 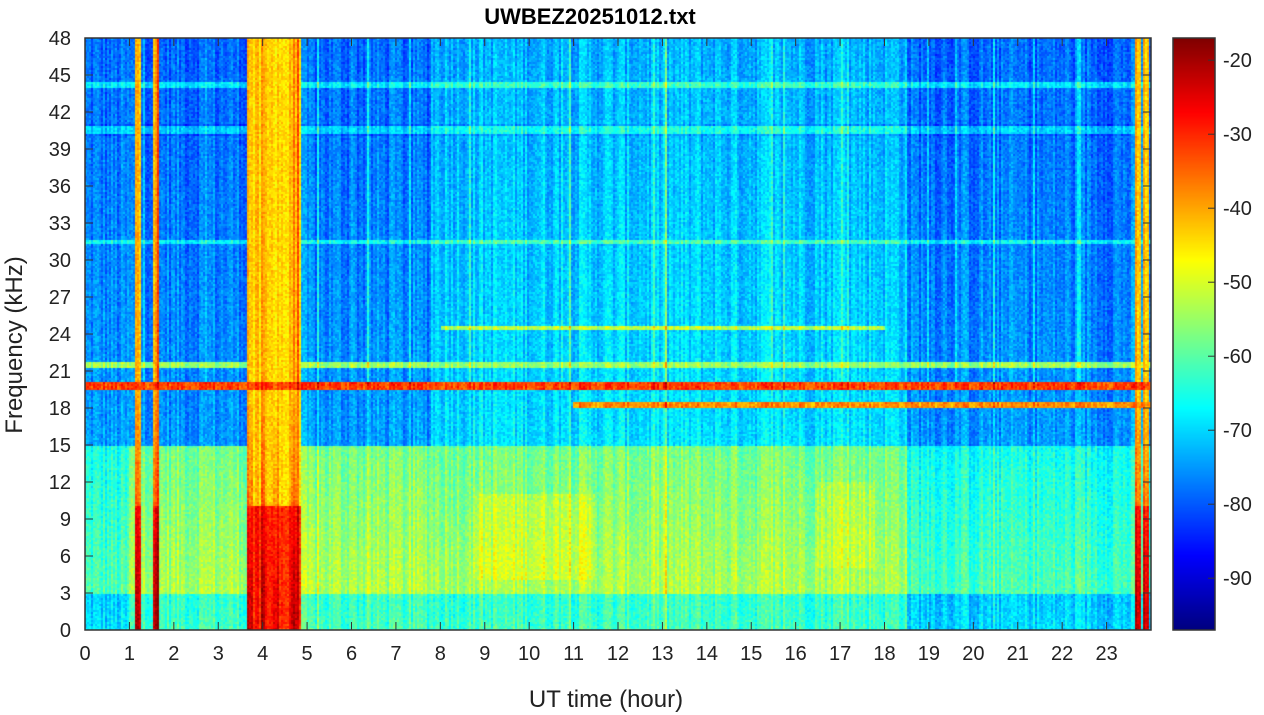 I want to click on colorbar-ticks: -20 -30 -40 -50 -60 -70 -80 -90, so click(x=1230, y=320).